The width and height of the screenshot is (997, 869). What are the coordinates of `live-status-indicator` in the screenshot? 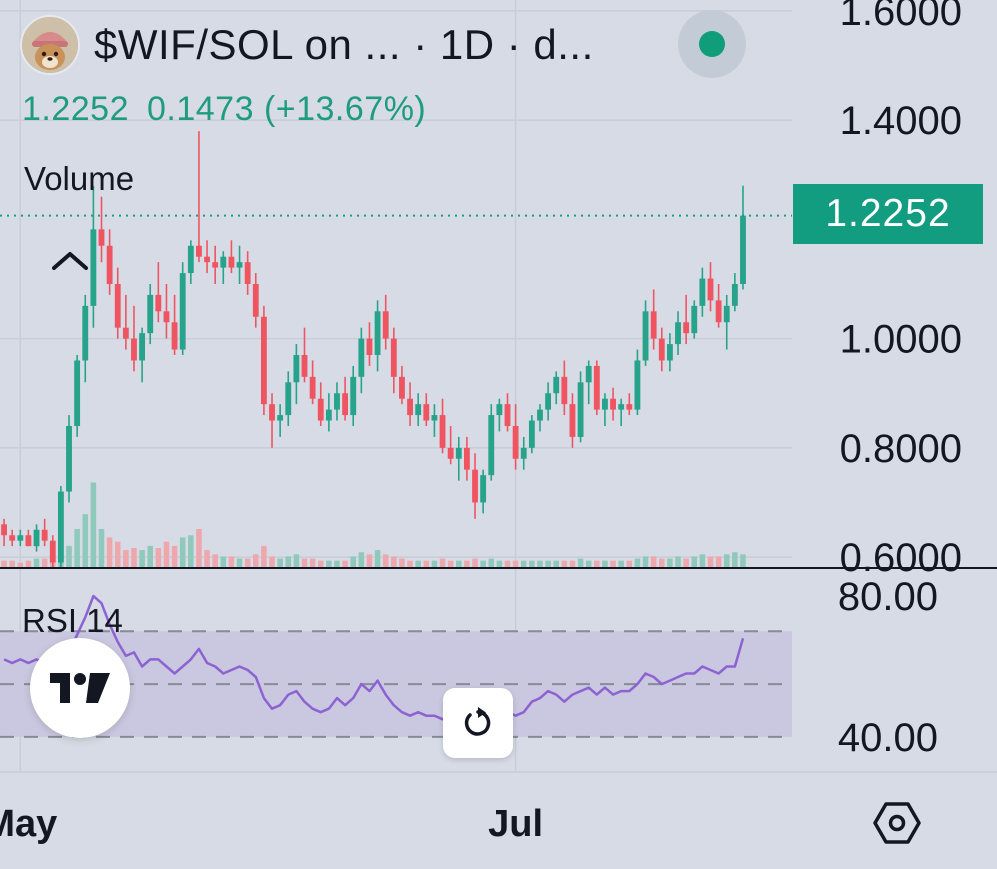 It's located at (712, 44).